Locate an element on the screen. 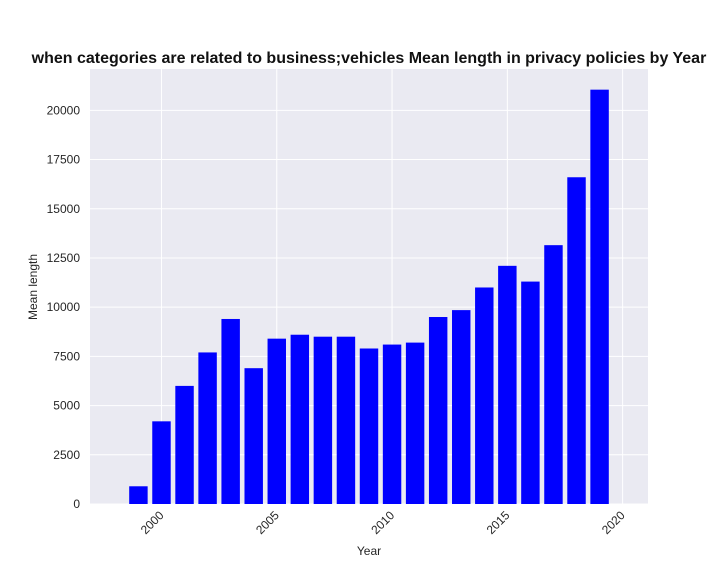  y-tick-label: 10000 is located at coordinates (64, 307).